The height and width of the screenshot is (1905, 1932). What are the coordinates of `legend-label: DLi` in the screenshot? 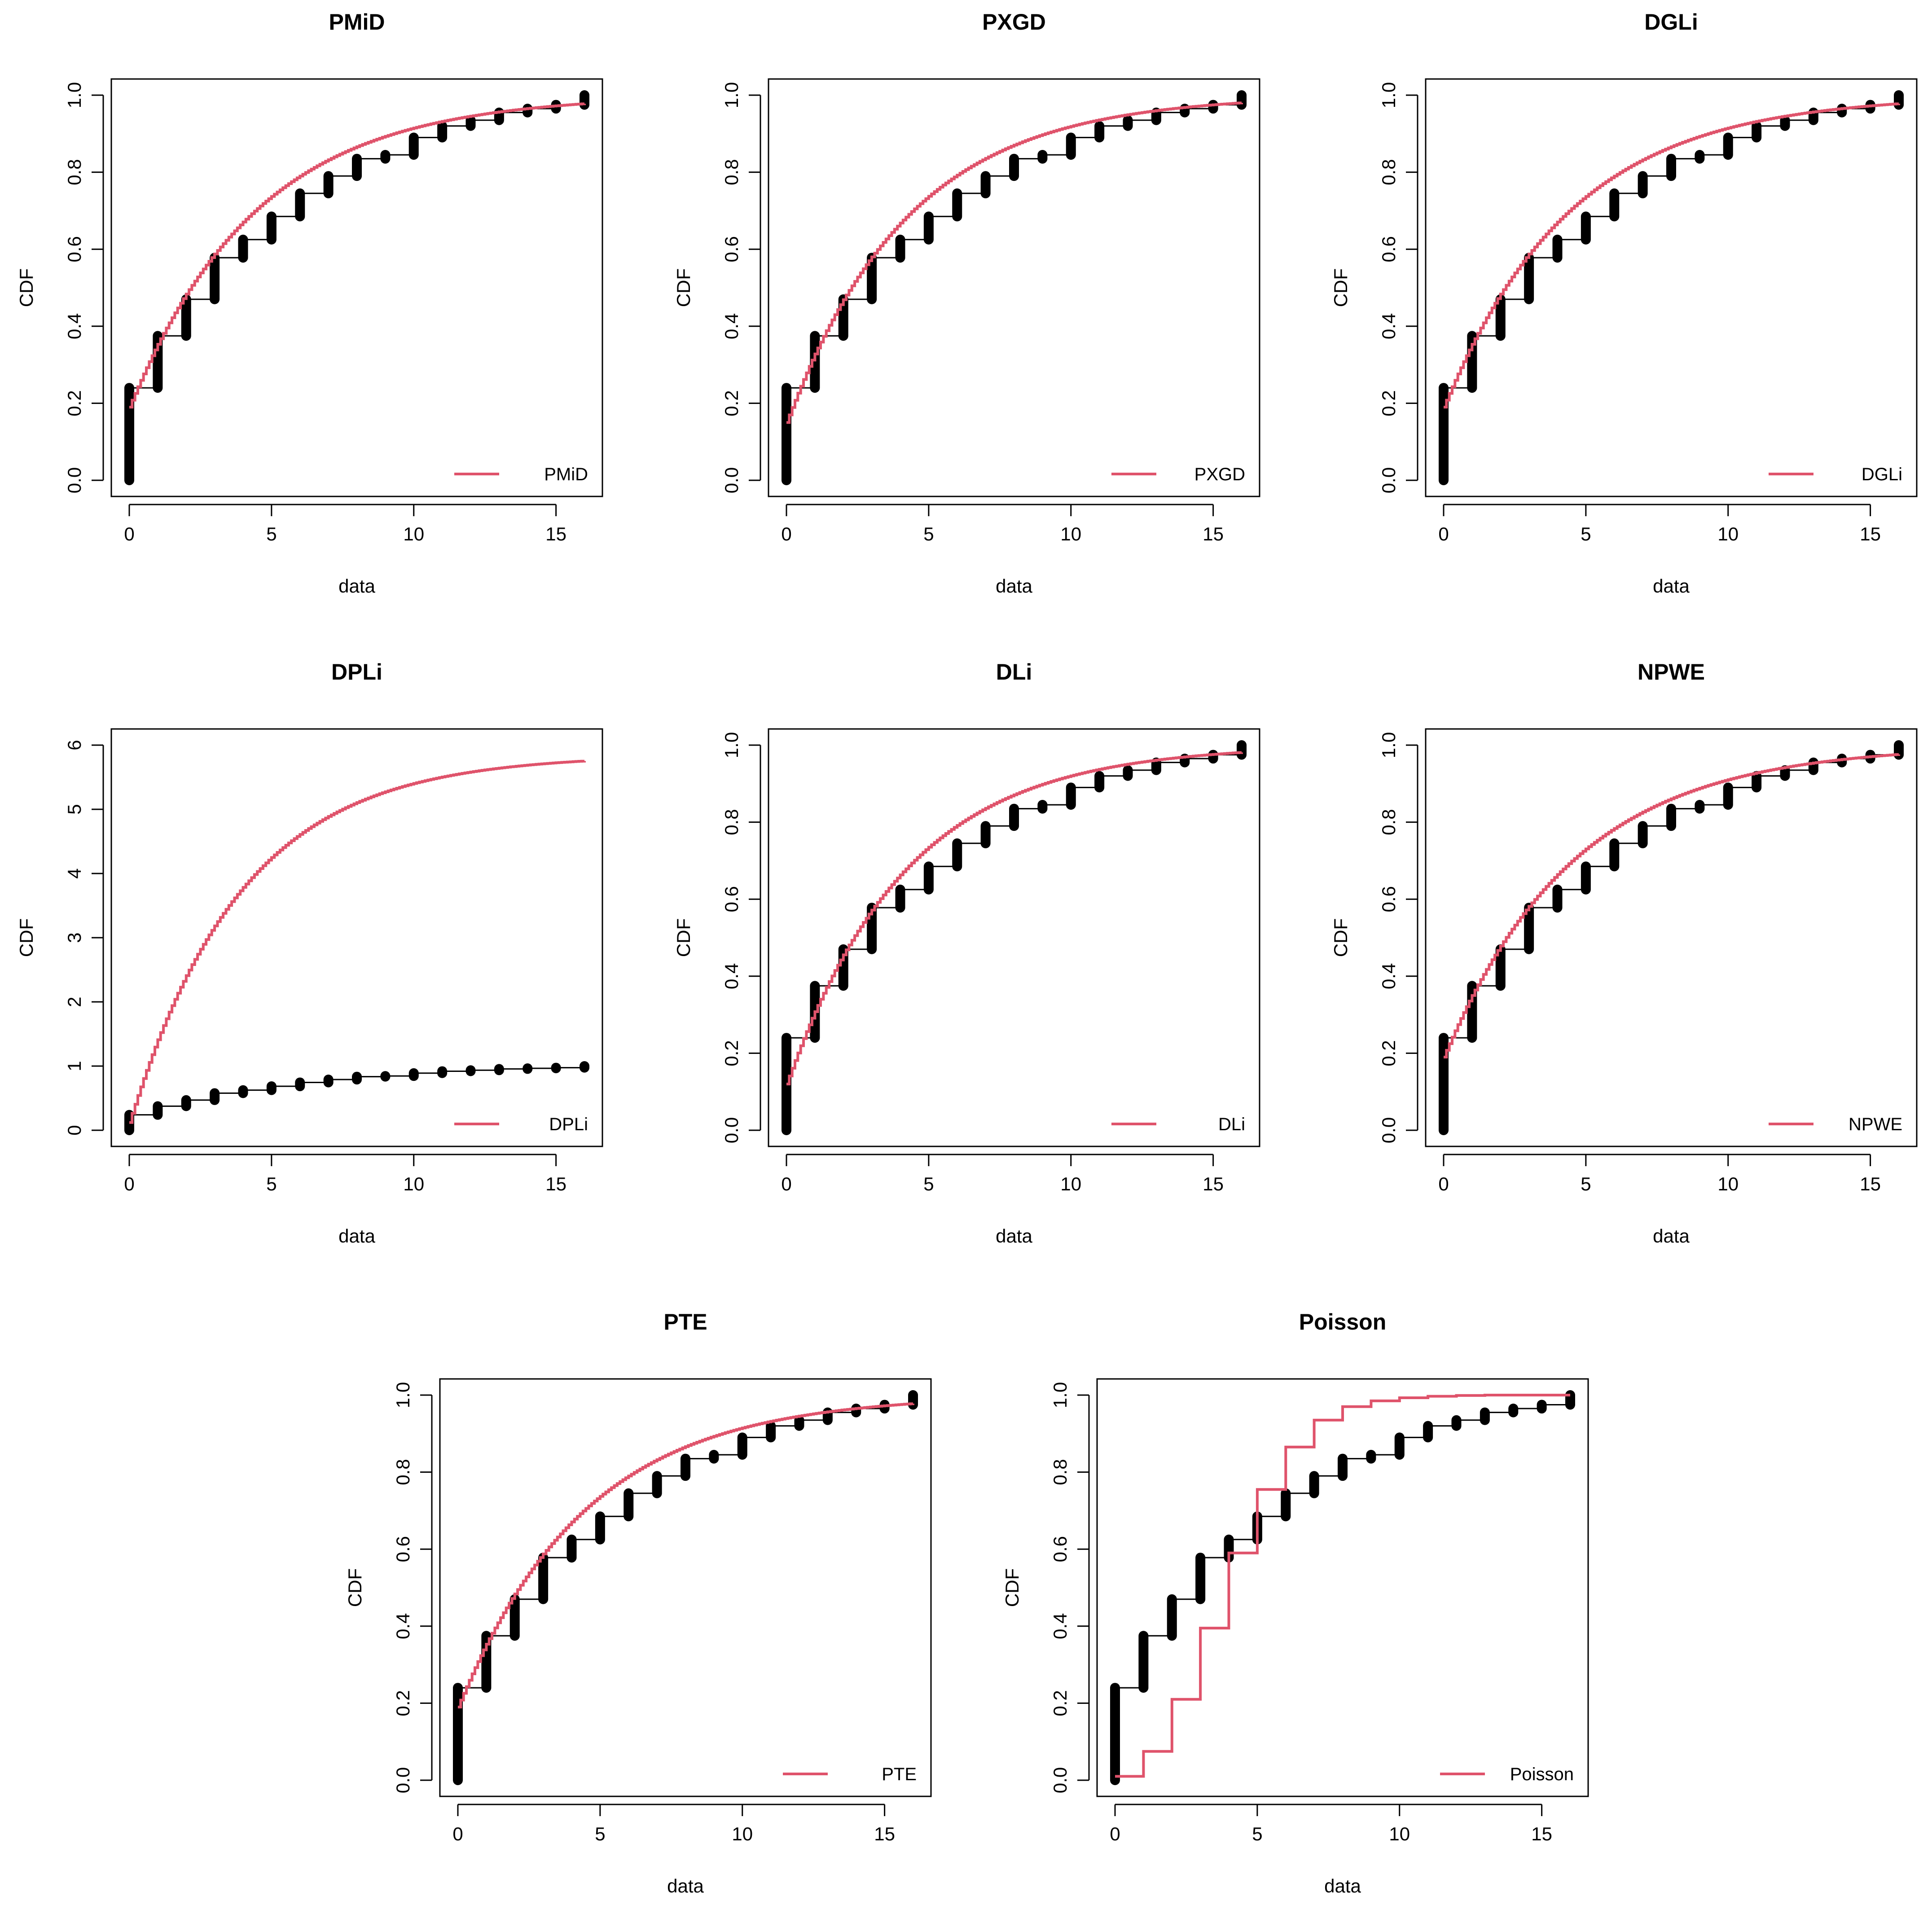 It's located at (1231, 1124).